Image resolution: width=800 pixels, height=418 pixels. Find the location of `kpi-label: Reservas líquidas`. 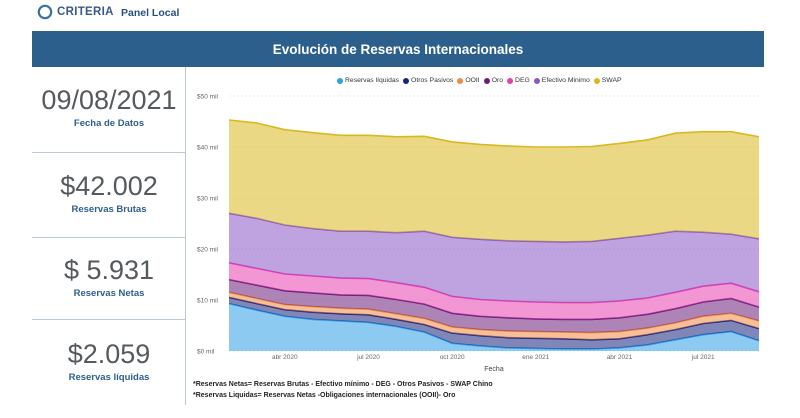

kpi-label: Reservas líquidas is located at coordinates (109, 377).